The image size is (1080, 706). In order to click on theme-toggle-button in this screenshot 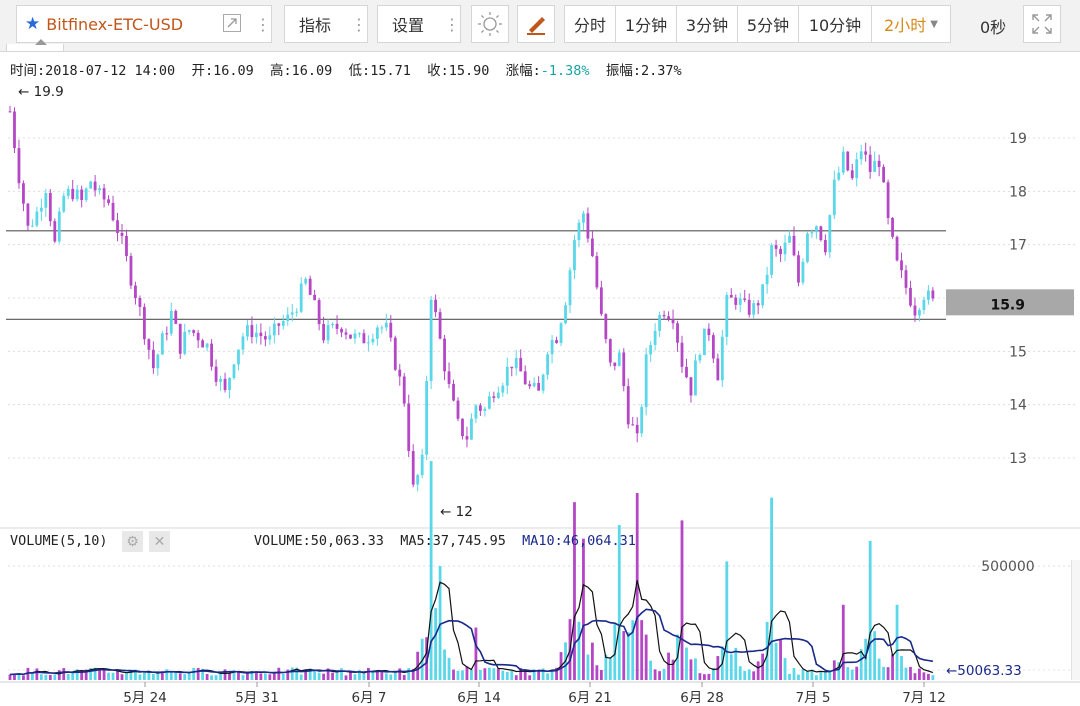, I will do `click(490, 24)`.